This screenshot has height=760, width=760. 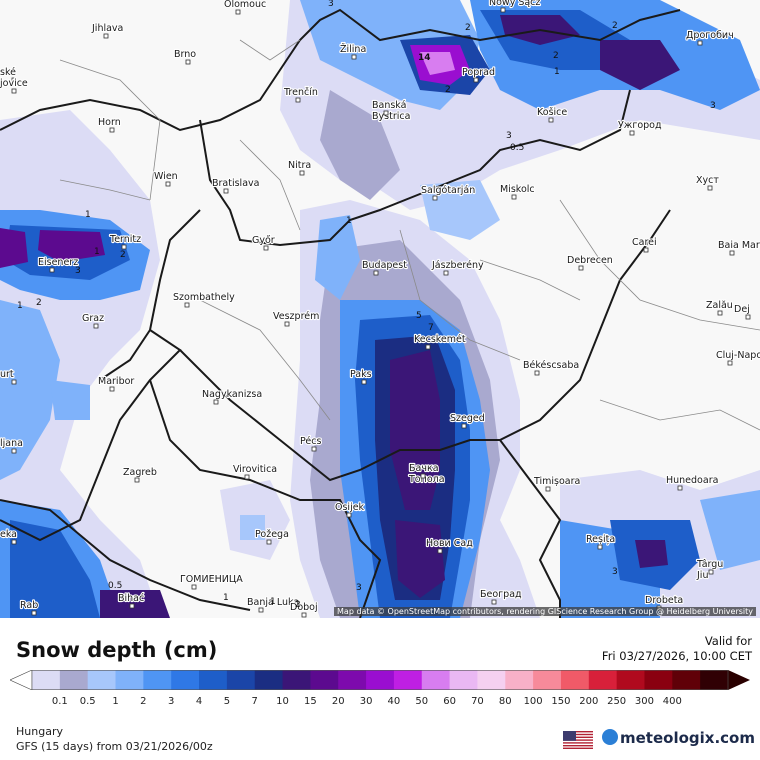 What do you see at coordinates (380, 680) in the screenshot?
I see `color-scale-bar` at bounding box center [380, 680].